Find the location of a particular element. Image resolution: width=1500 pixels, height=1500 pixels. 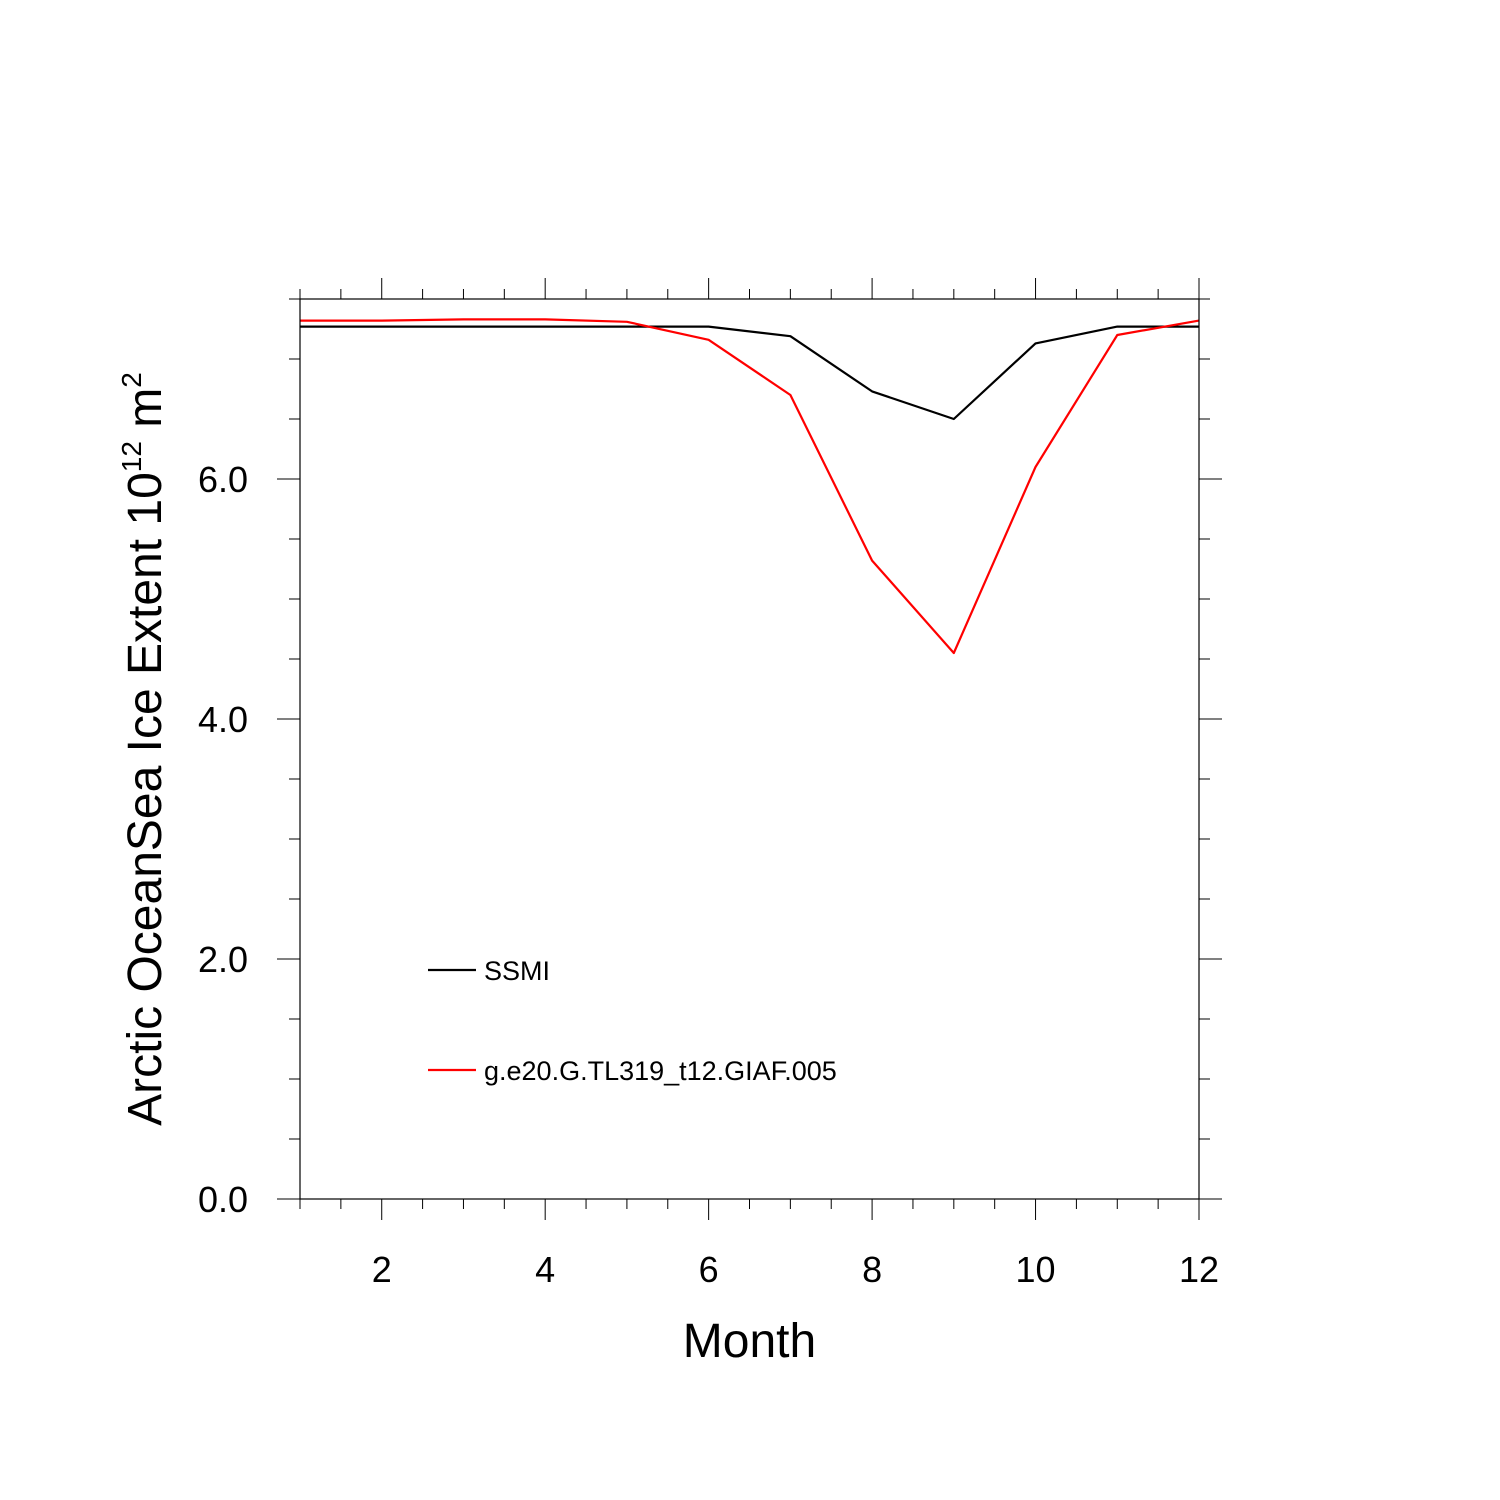

legend-label: SSMI is located at coordinates (517, 971).